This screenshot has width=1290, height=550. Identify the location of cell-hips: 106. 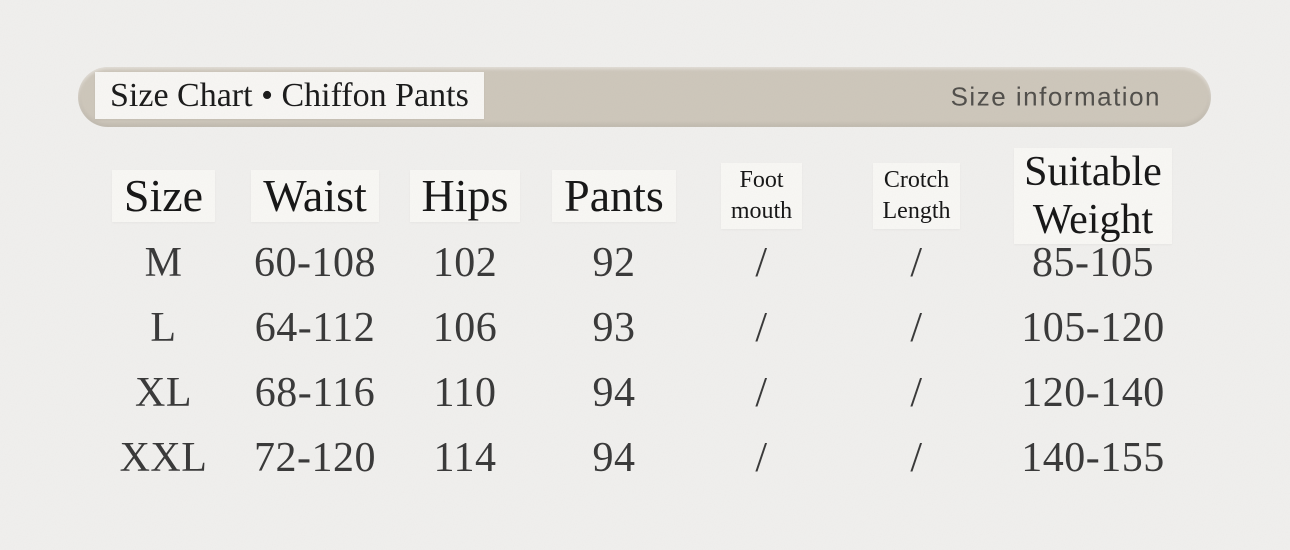
(465, 327).